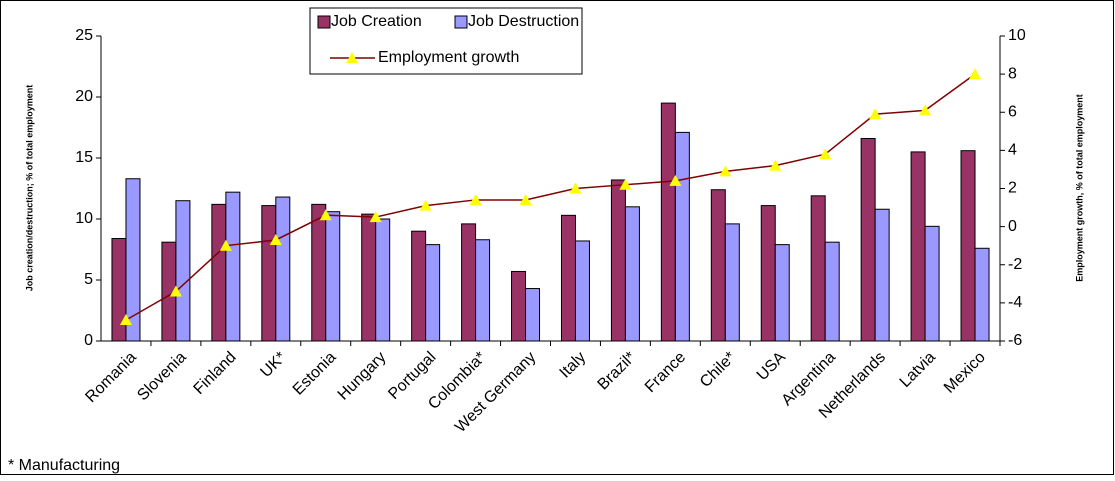 The image size is (1115, 481). I want to click on y-tick-label: 0, so click(88, 340).